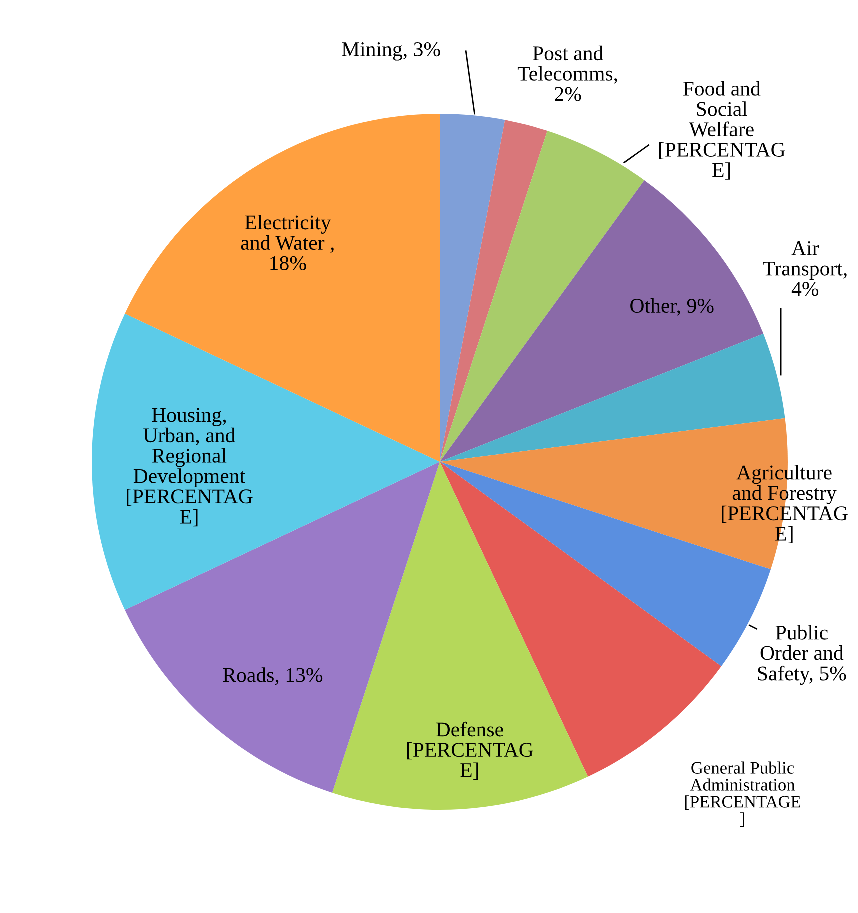 The width and height of the screenshot is (858, 913). I want to click on slice-label: General Public Administration [PERCENTAGE ], so click(743, 794).